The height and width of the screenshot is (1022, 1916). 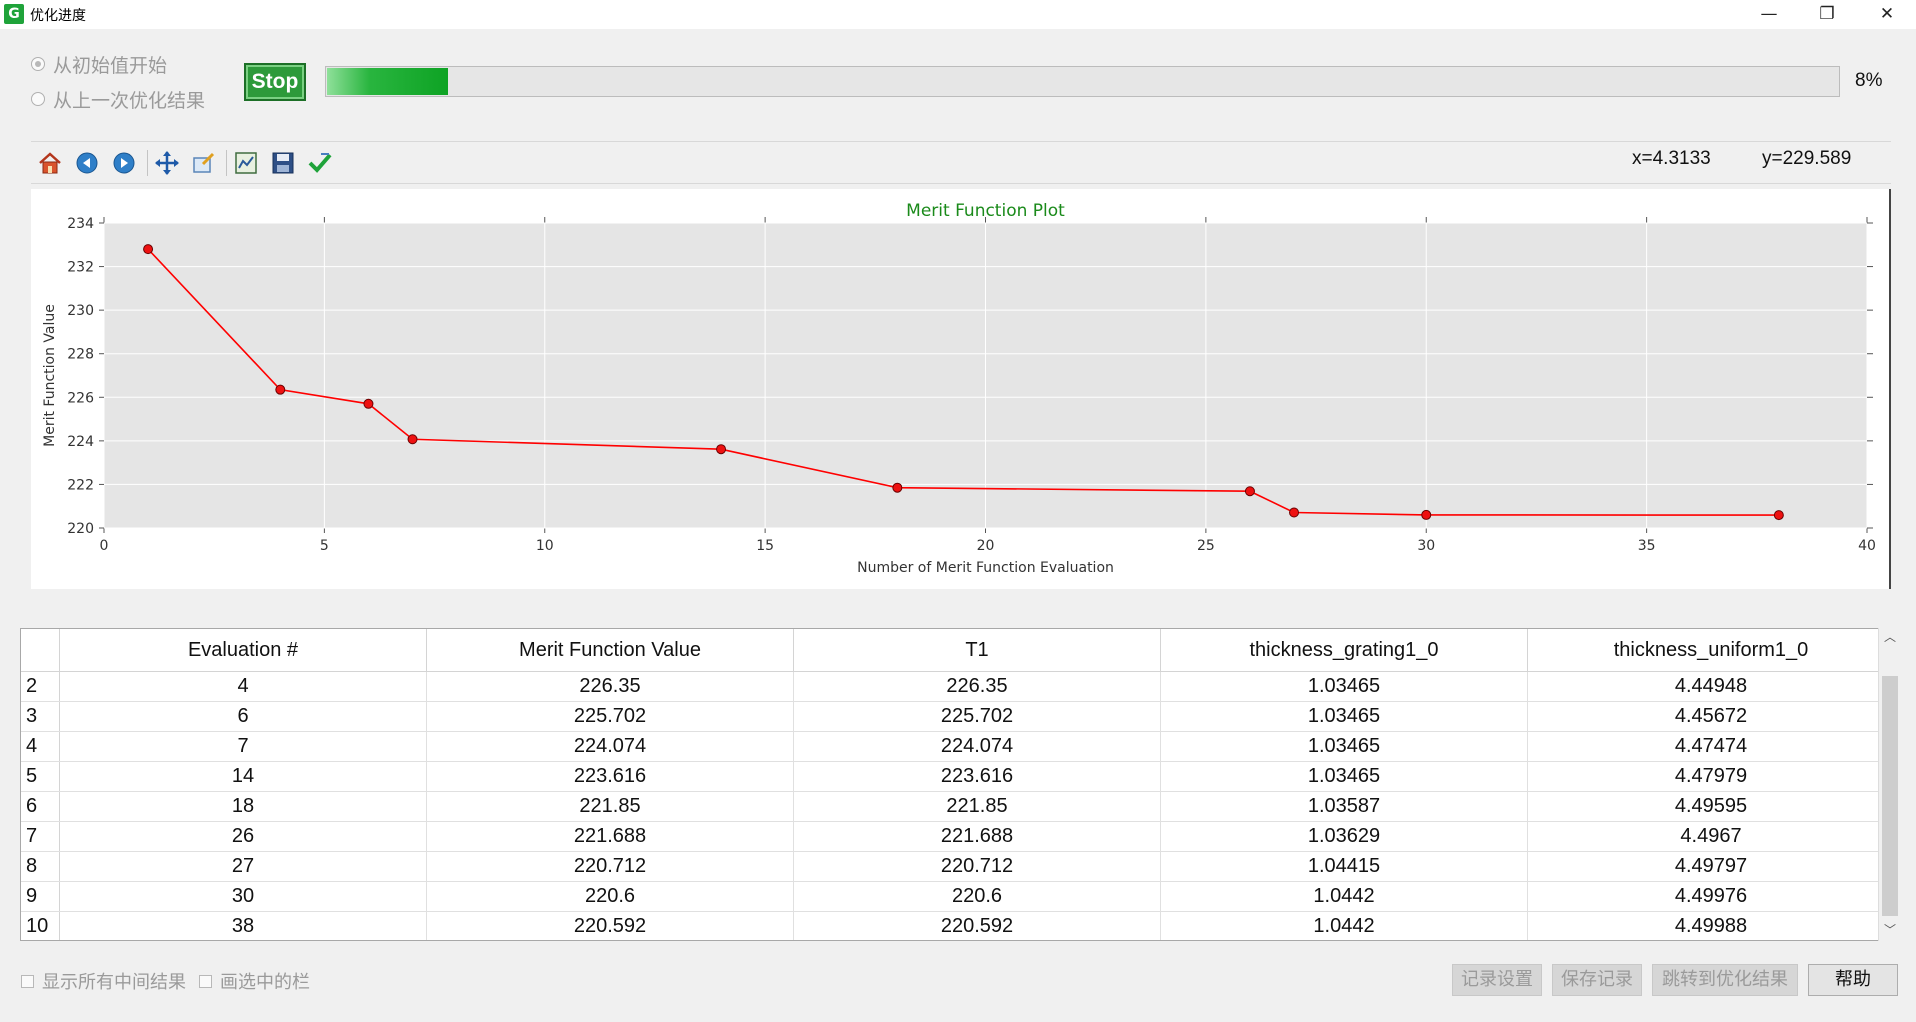 What do you see at coordinates (40, 836) in the screenshot?
I see `row-header: 7` at bounding box center [40, 836].